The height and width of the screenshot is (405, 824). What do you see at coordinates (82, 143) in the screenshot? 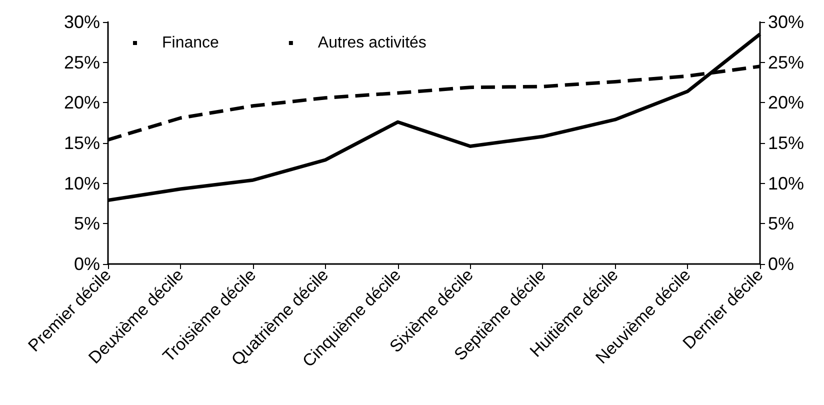
I see `y-tick-label: 15%` at bounding box center [82, 143].